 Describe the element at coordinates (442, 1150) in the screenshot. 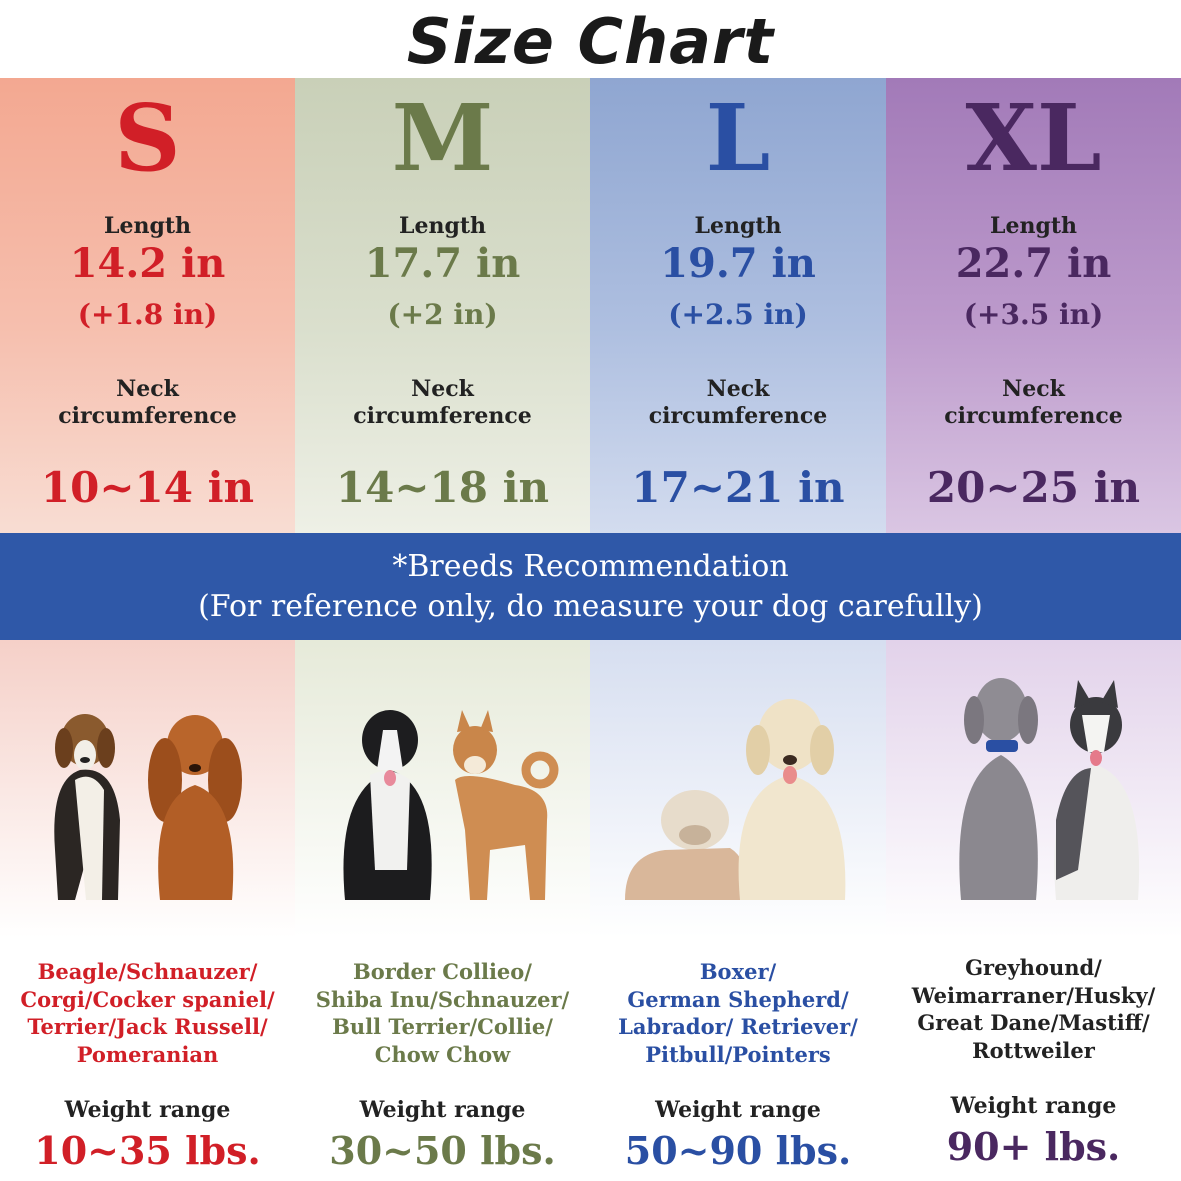

I see `weight-value: 30~50 lbs.` at that location.